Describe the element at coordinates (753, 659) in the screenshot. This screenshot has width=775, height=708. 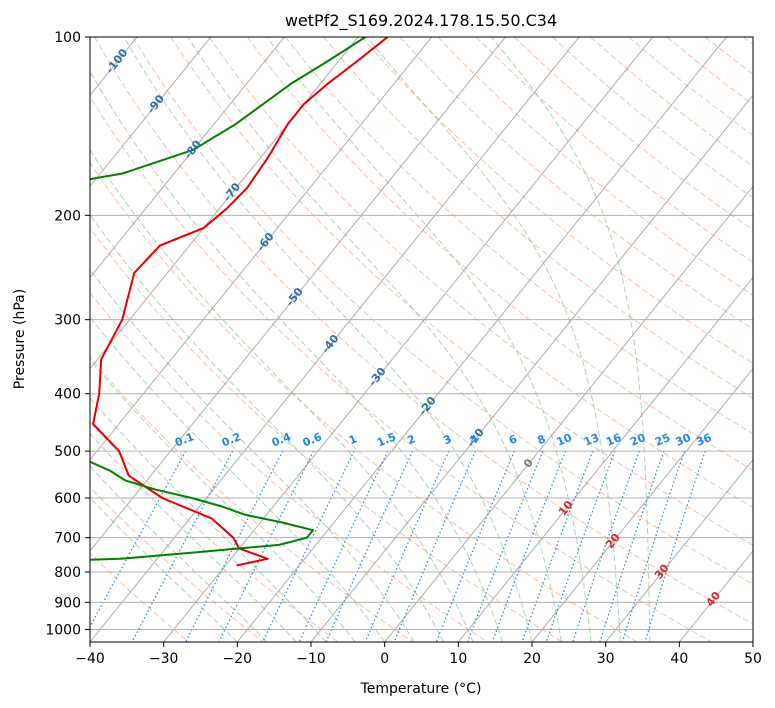
I see `x-tick-label: 50` at that location.